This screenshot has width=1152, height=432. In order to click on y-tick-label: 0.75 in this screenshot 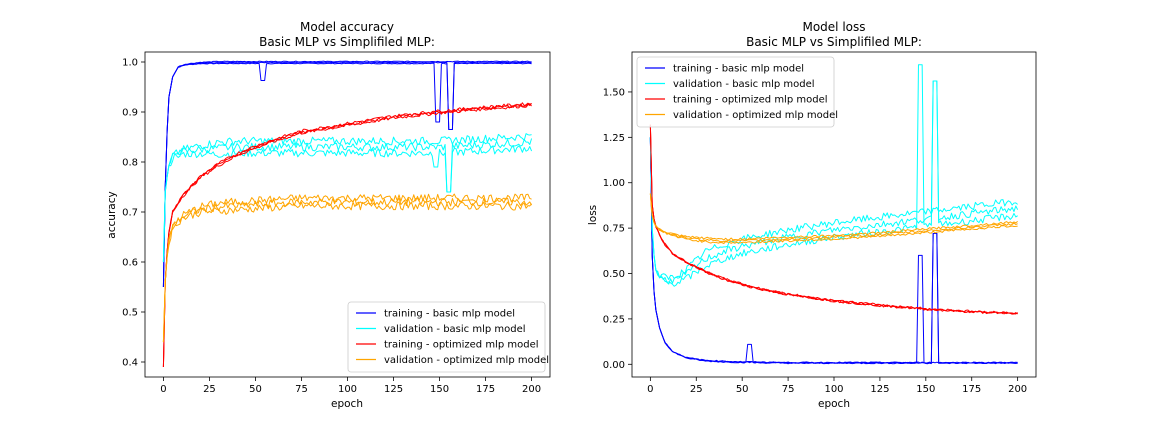, I will do `click(614, 229)`.